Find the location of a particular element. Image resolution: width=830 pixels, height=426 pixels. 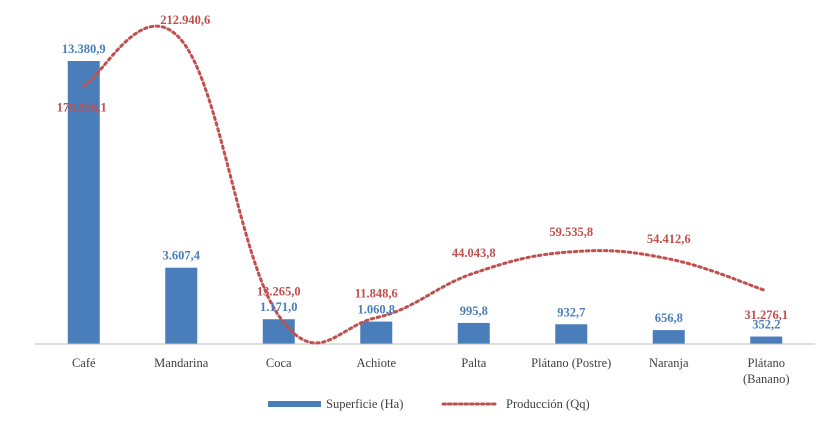

legend-swatch-superficie is located at coordinates (294, 404).